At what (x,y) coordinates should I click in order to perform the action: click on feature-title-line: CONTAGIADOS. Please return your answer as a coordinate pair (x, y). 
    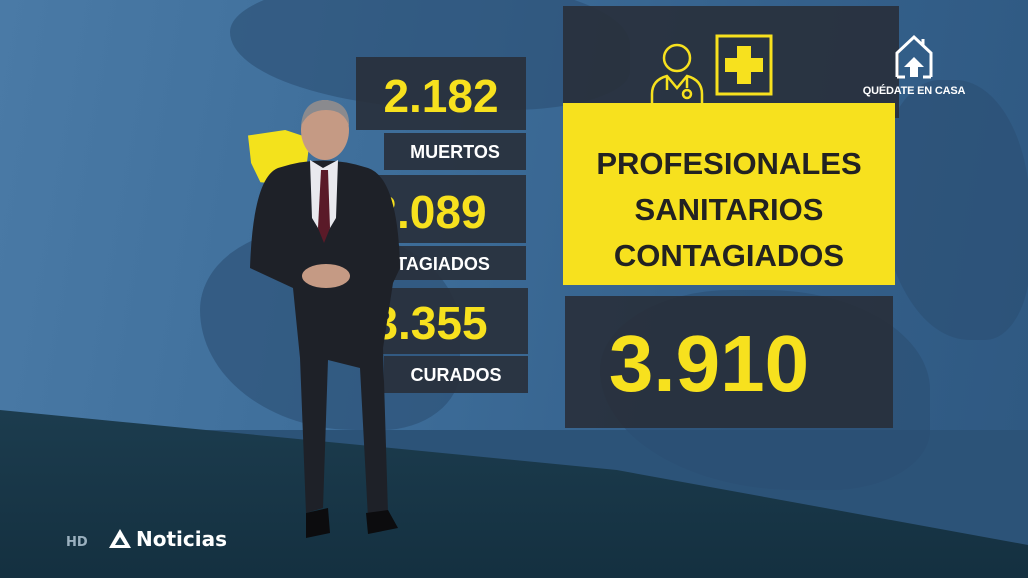
    Looking at the image, I should click on (729, 255).